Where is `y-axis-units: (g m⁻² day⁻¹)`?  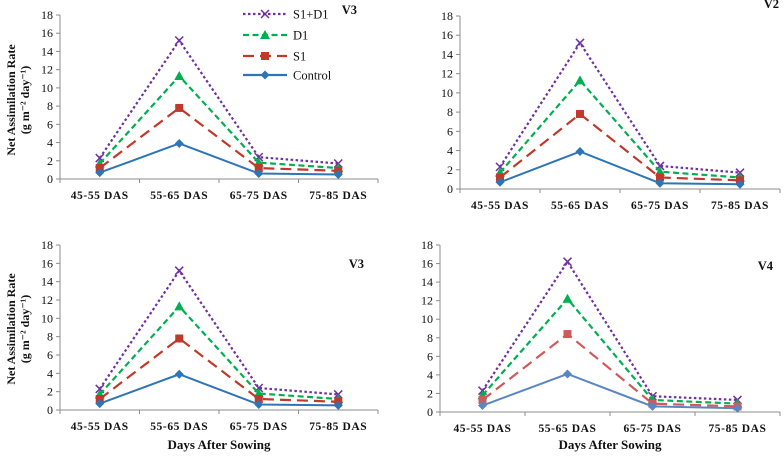 y-axis-units: (g m⁻² day⁻¹) is located at coordinates (25, 100).